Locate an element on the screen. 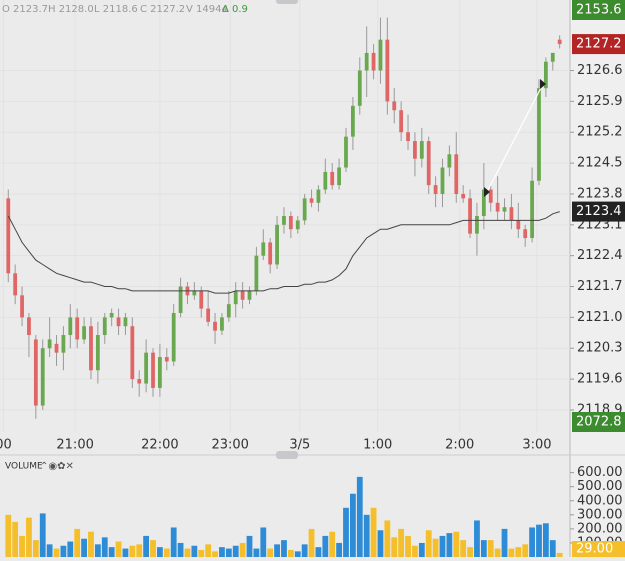 The height and width of the screenshot is (561, 625). ohlc-text: O 2123.7 is located at coordinates (25, 9).